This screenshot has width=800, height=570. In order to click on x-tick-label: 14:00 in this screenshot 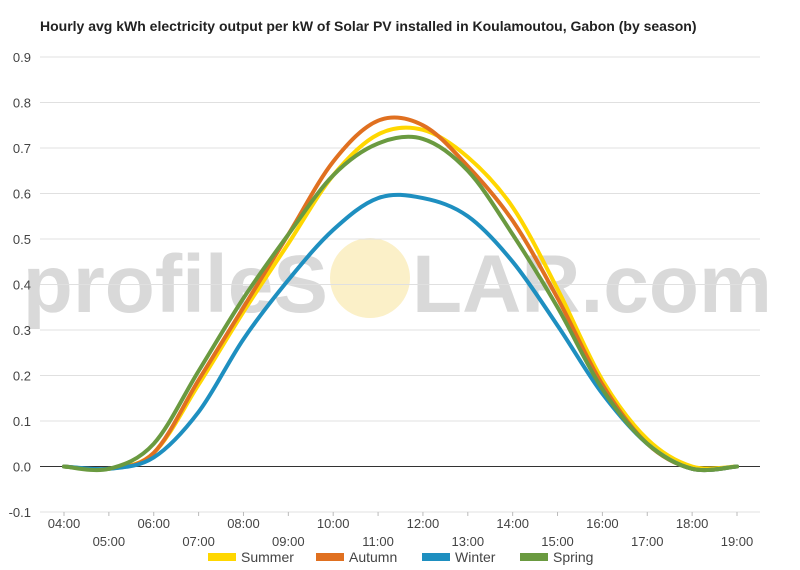, I will do `click(512, 523)`.